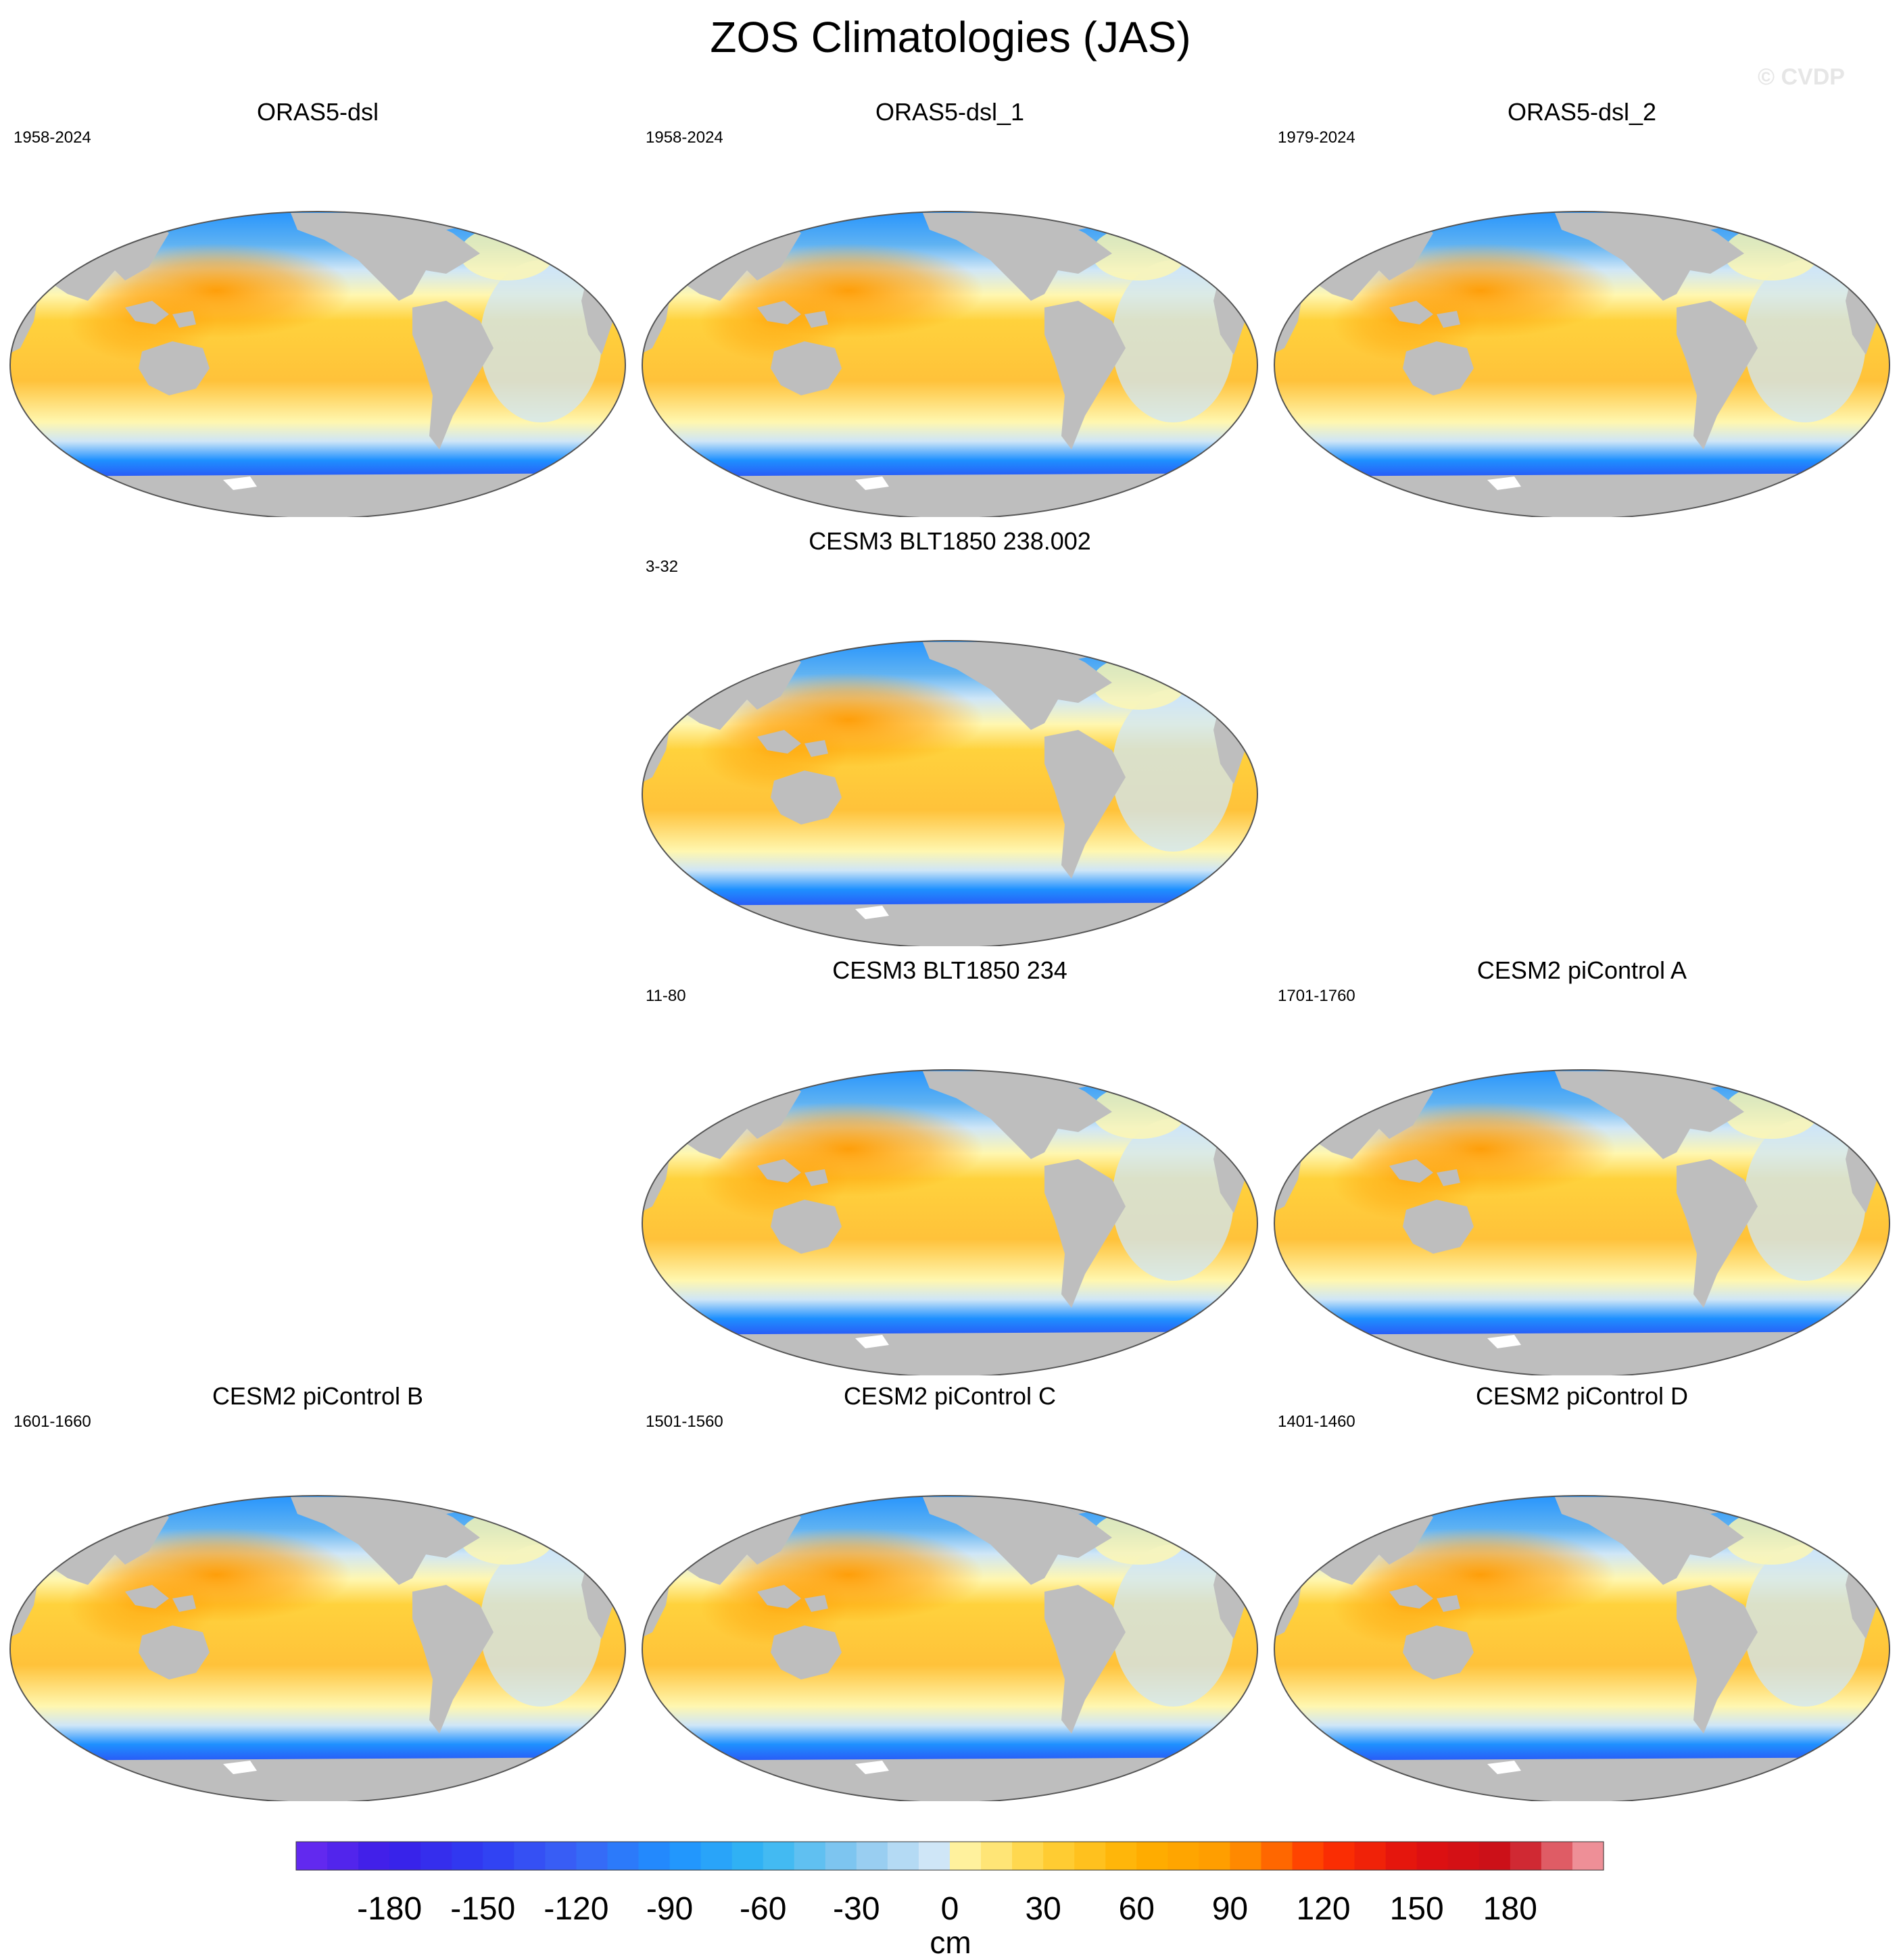 The width and height of the screenshot is (1901, 1960). I want to click on panel-oras5-dsl-2: ORAS5-dsl_2 1979-2024, so click(1582, 307).